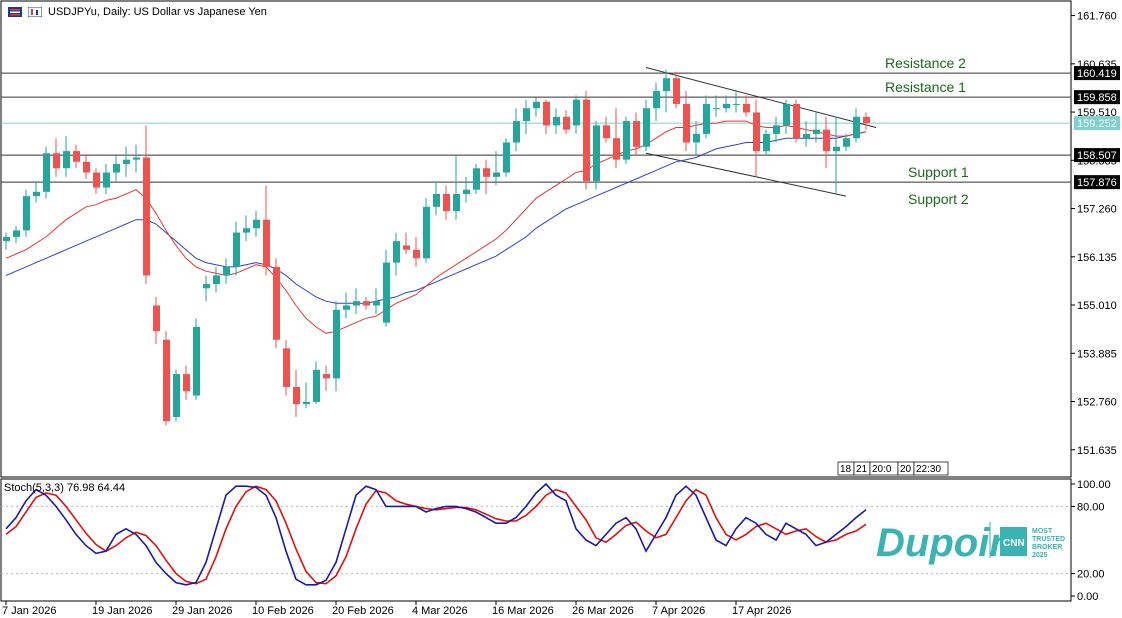 This screenshot has width=1122, height=618. I want to click on crosshair-tag: 22:30, so click(928, 469).